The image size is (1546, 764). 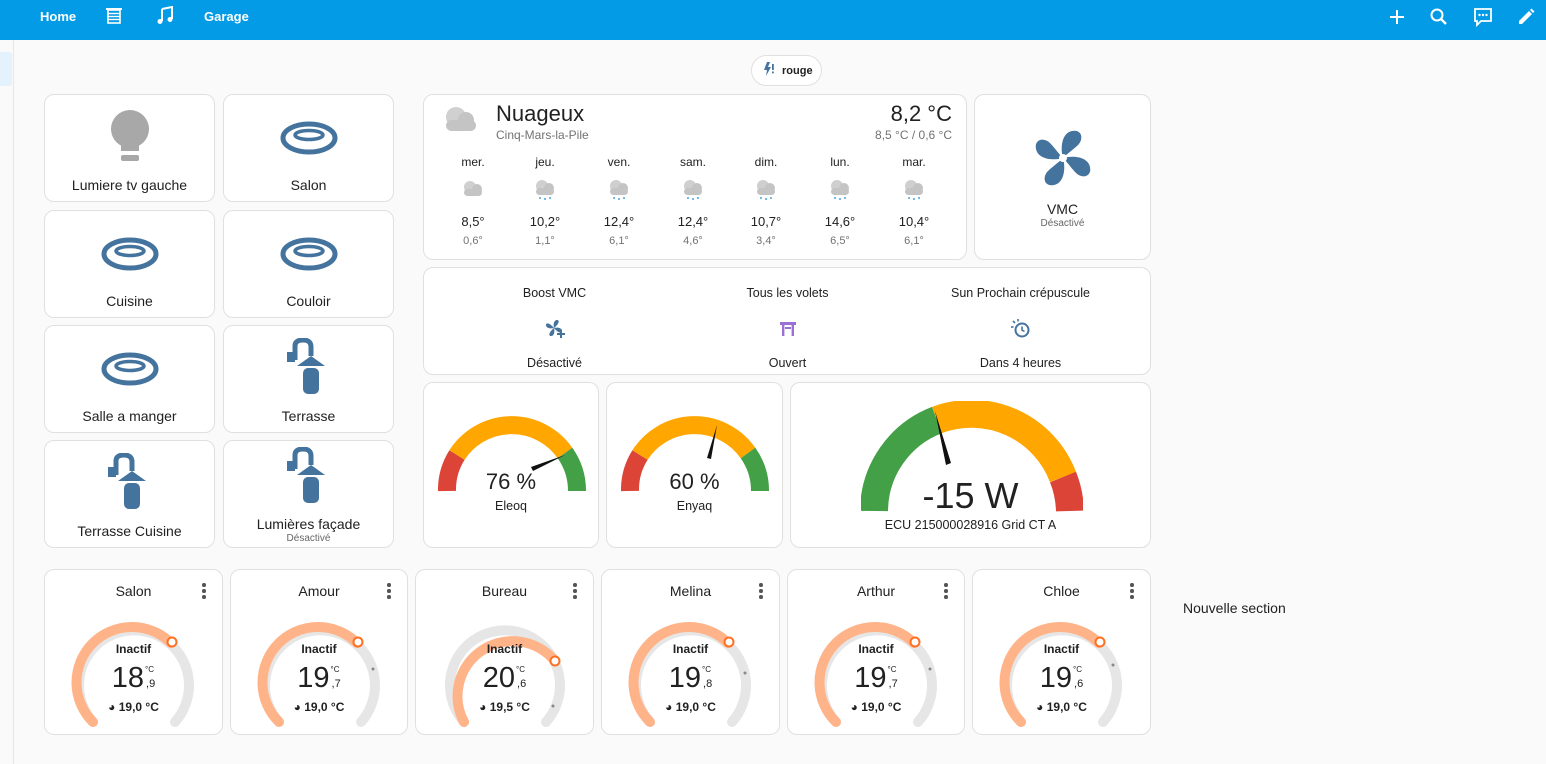 I want to click on power-gauge-card: -15 W ECU 215000028916 Grid CT A, so click(x=970, y=465).